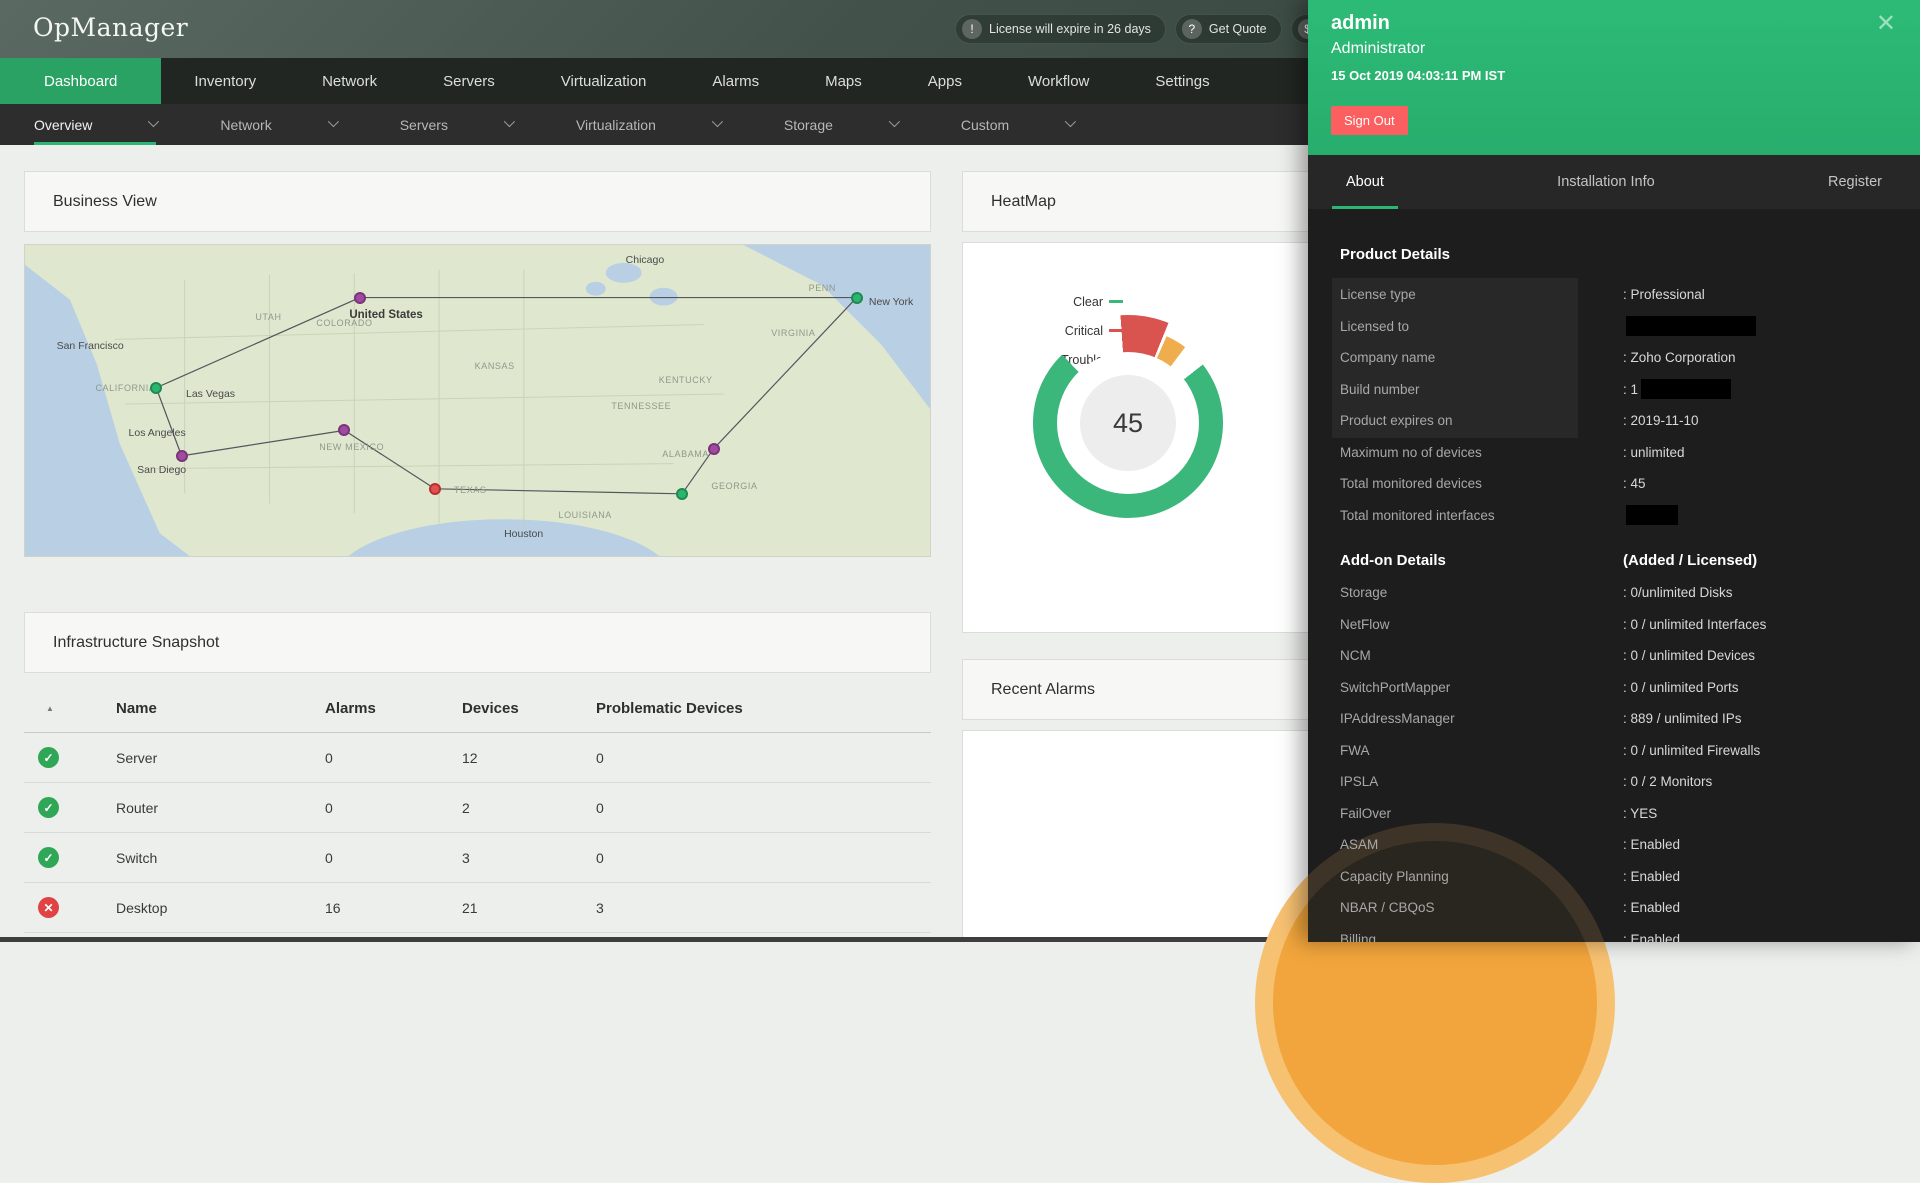  Describe the element at coordinates (891, 302) in the screenshot. I see `map-label: New York` at that location.